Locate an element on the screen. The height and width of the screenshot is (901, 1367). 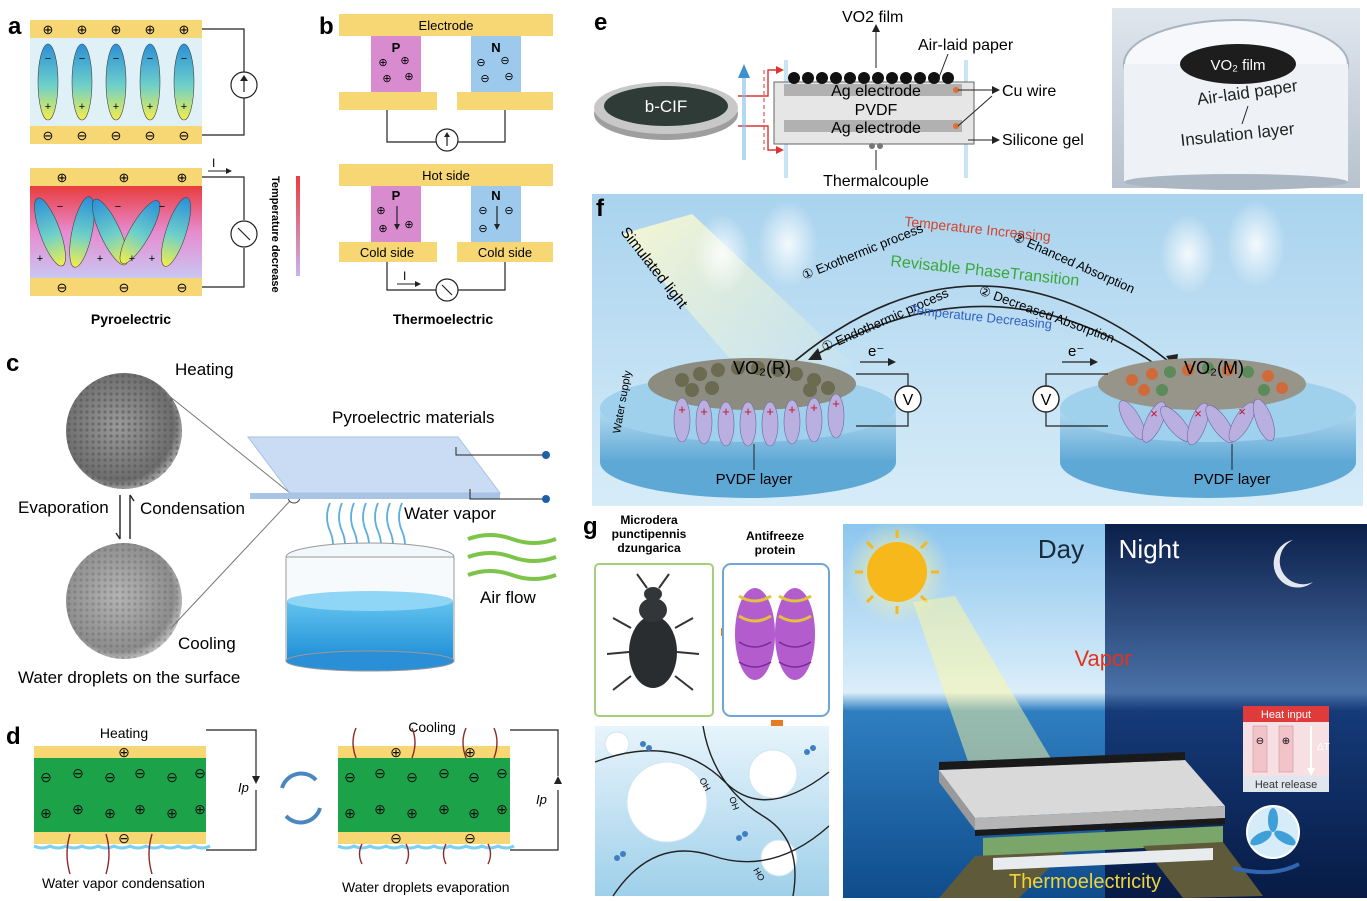
oh-label-2: OH is located at coordinates (734, 803).